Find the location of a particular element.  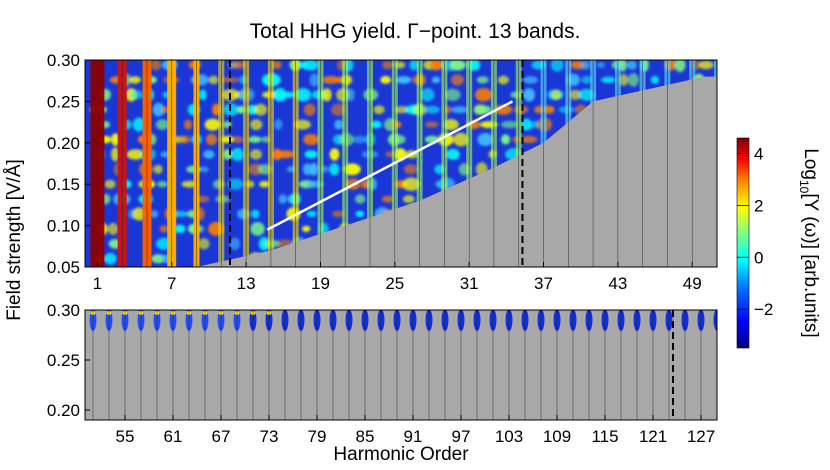

x-tick-label: 127 is located at coordinates (701, 436).